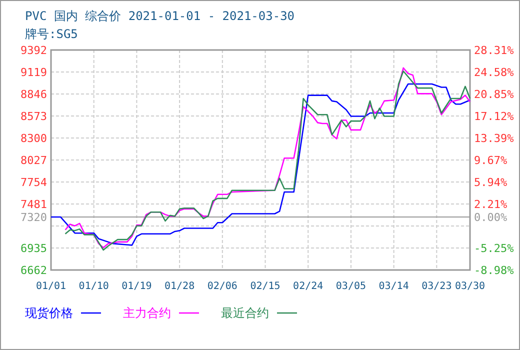 Image resolution: width=520 pixels, height=350 pixels. Describe the element at coordinates (33, 94) in the screenshot. I see `y-tick-label: 8846` at that location.